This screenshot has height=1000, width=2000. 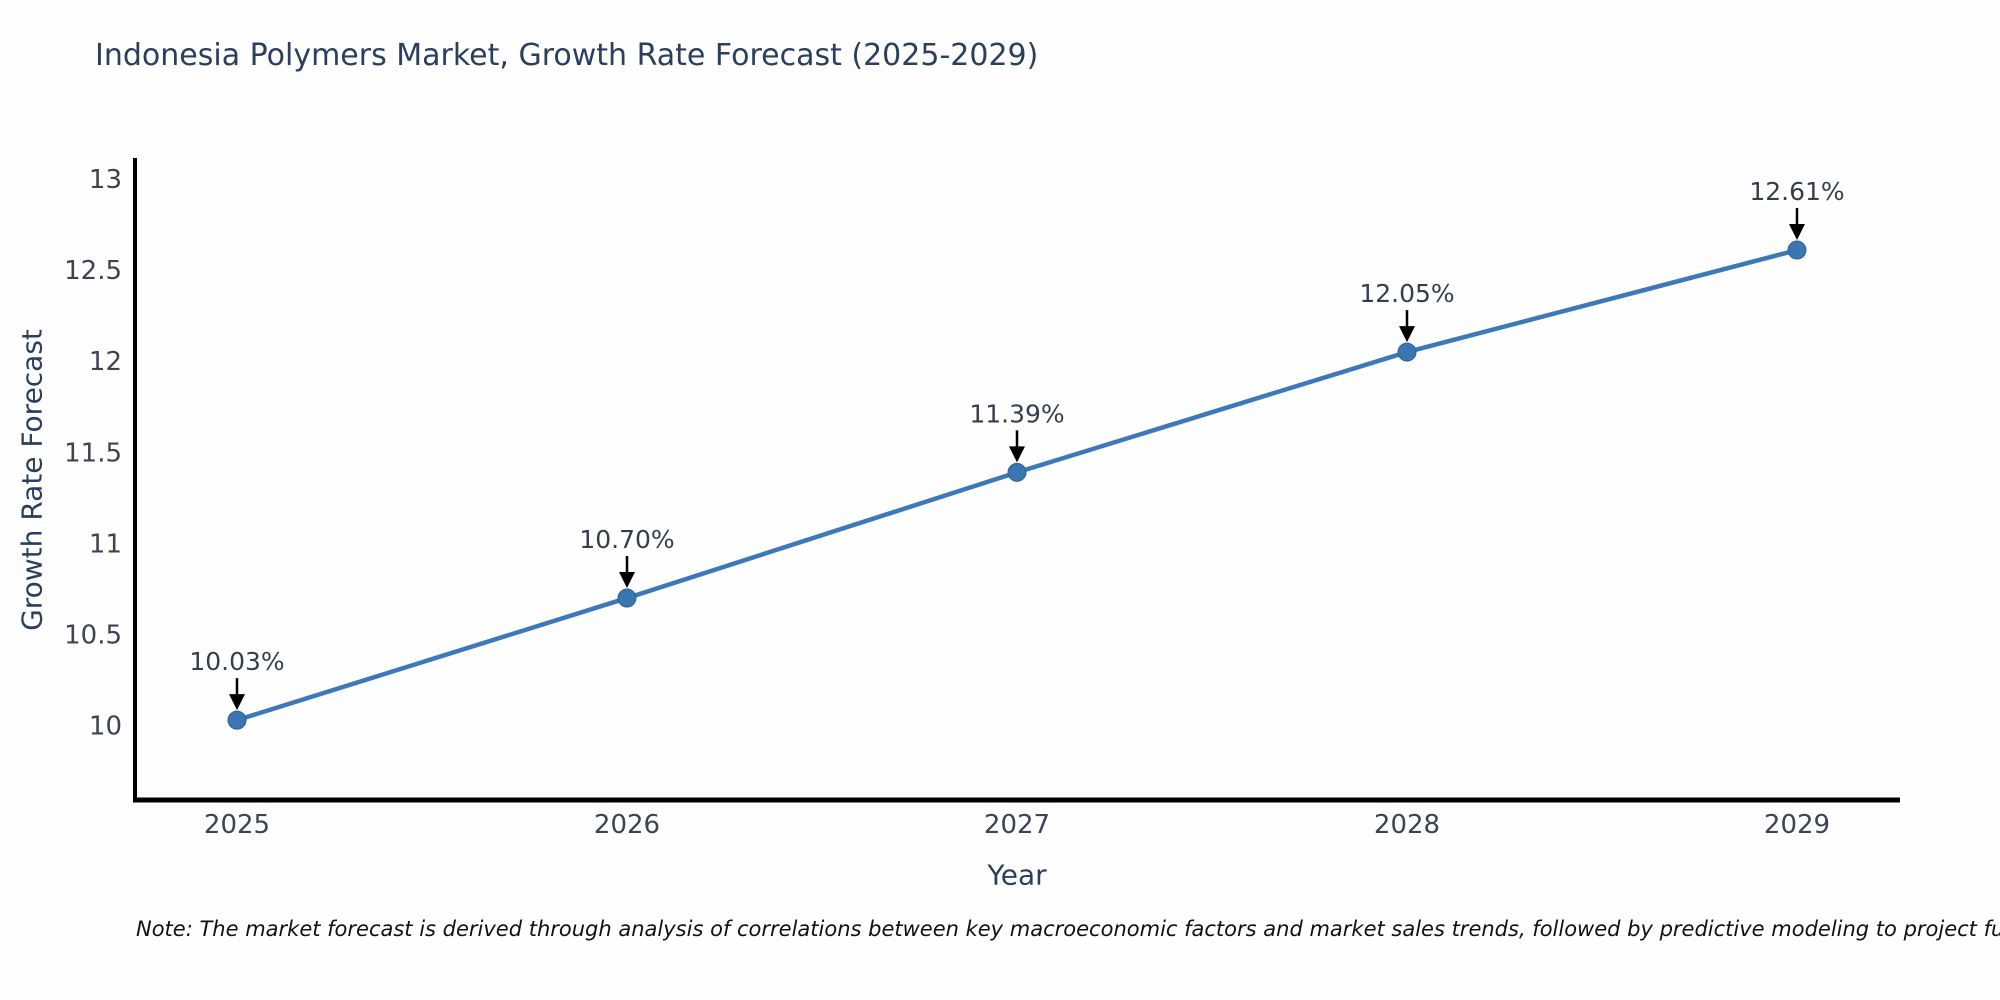 What do you see at coordinates (105, 727) in the screenshot?
I see `y-tick-label: 10` at bounding box center [105, 727].